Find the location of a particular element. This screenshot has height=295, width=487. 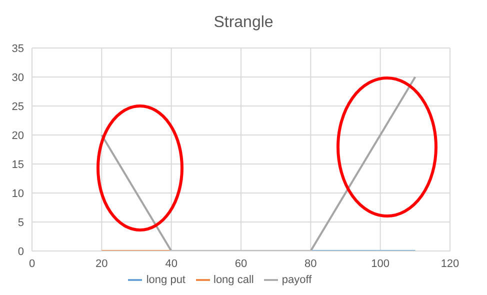

y-tick-label: 15 is located at coordinates (18, 164).